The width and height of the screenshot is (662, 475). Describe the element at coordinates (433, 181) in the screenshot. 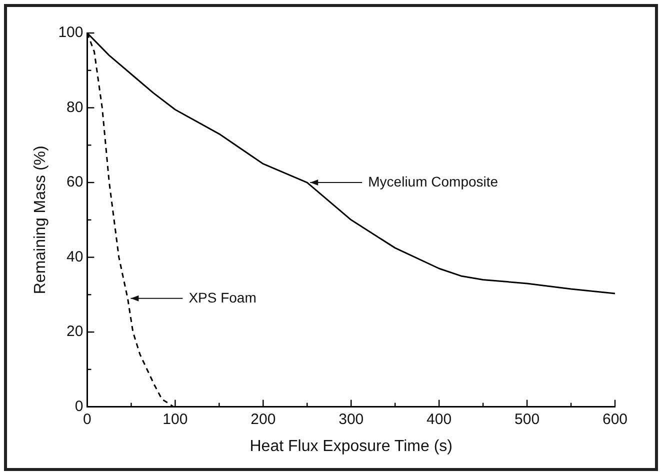

I see `annotation: Mycelium Composite` at that location.